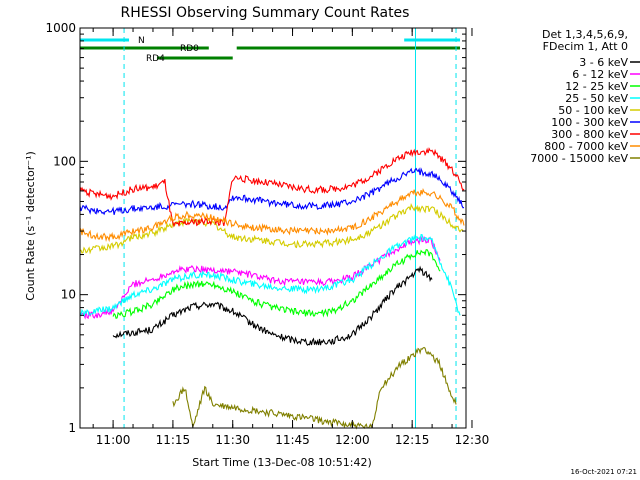 The image size is (640, 480). Describe the element at coordinates (412, 440) in the screenshot. I see `x-tick-label: 12:15` at that location.